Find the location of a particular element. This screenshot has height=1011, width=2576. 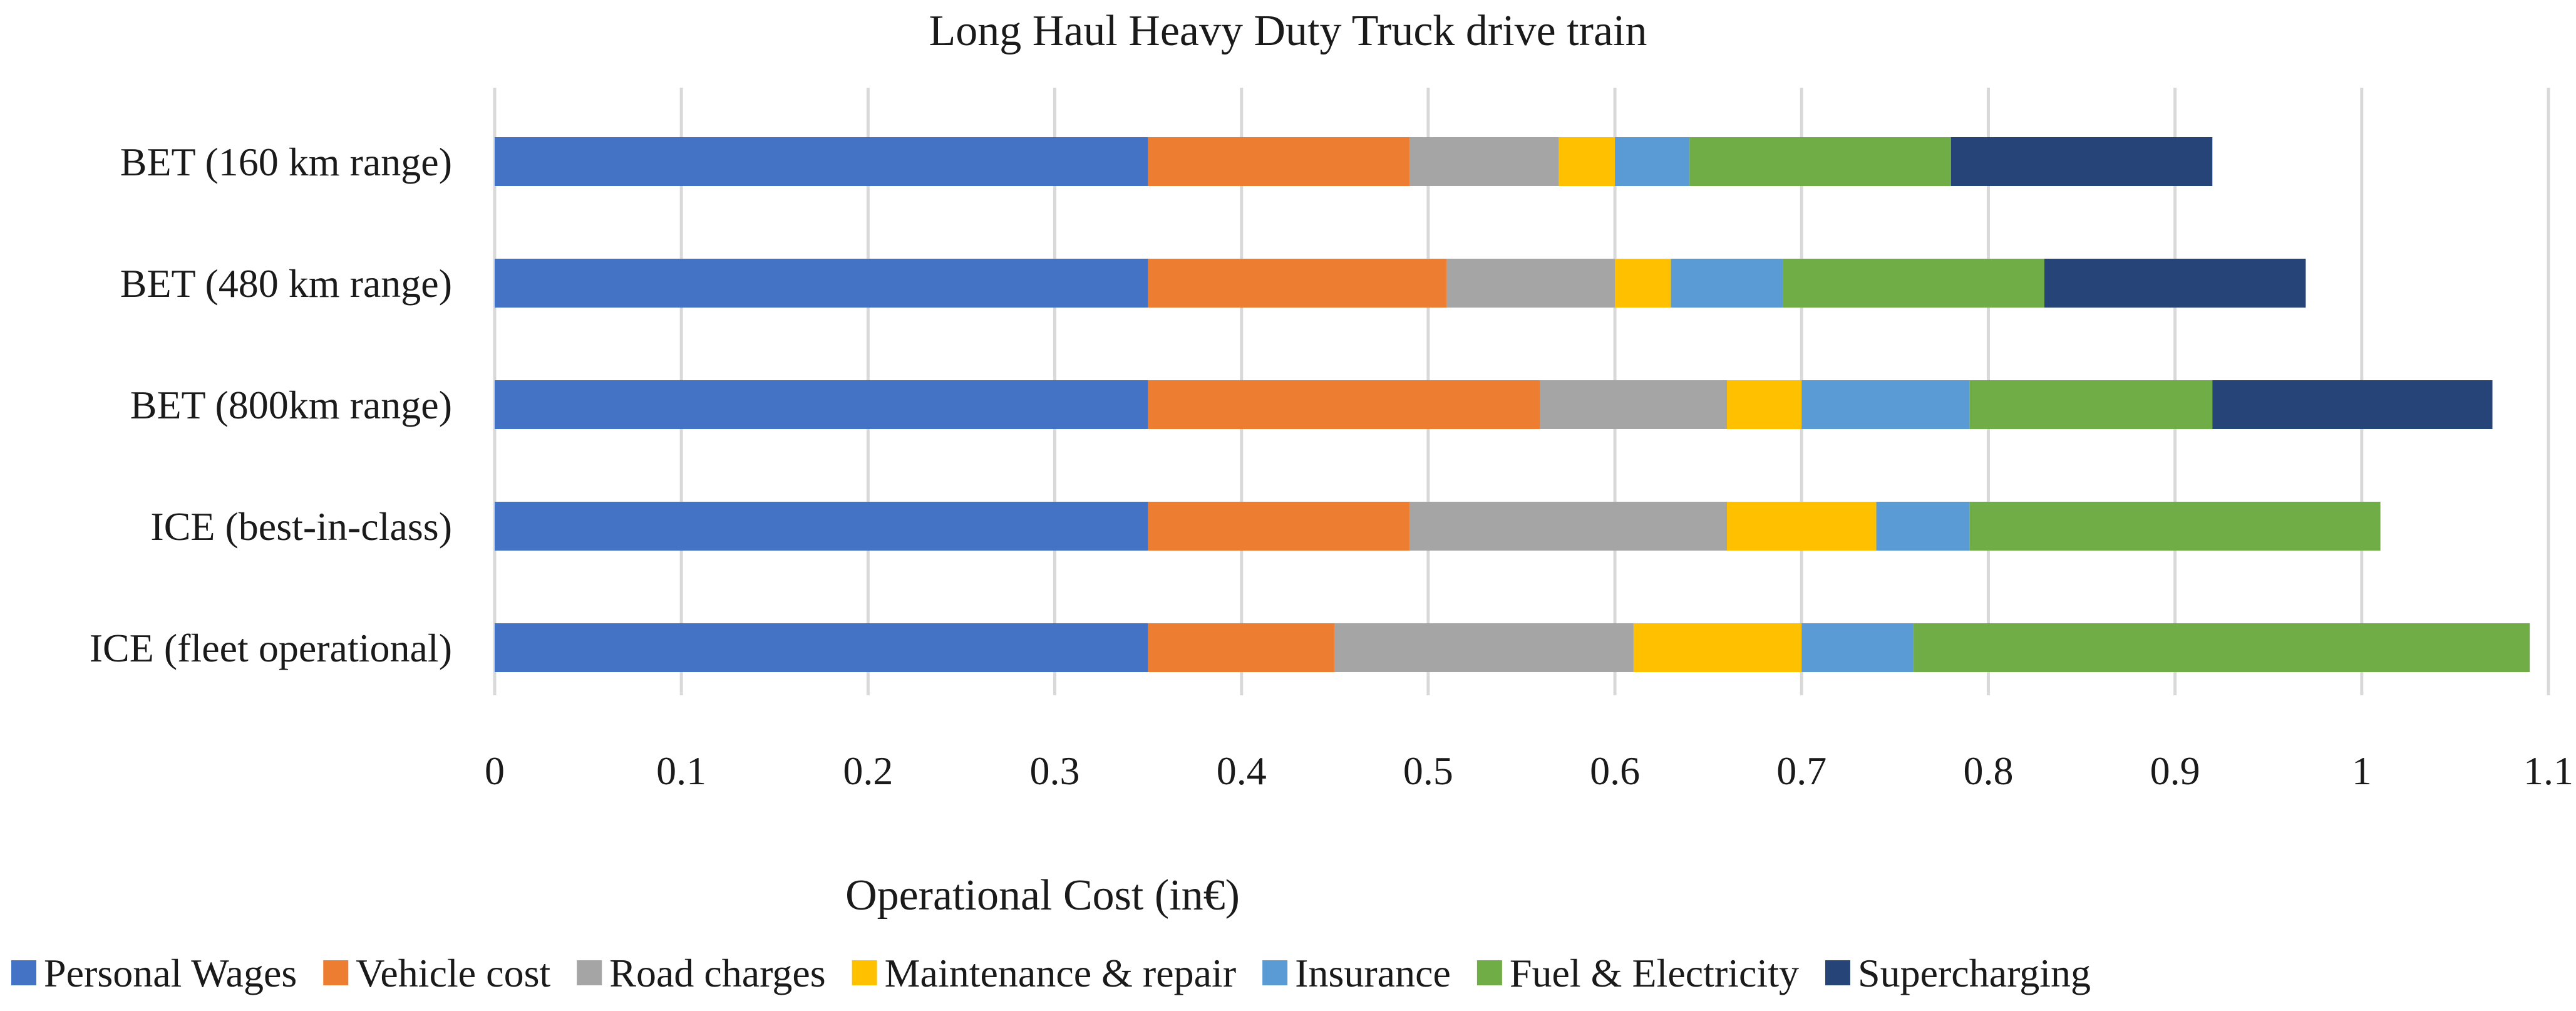

legend-label: Personal Wages is located at coordinates (170, 973).